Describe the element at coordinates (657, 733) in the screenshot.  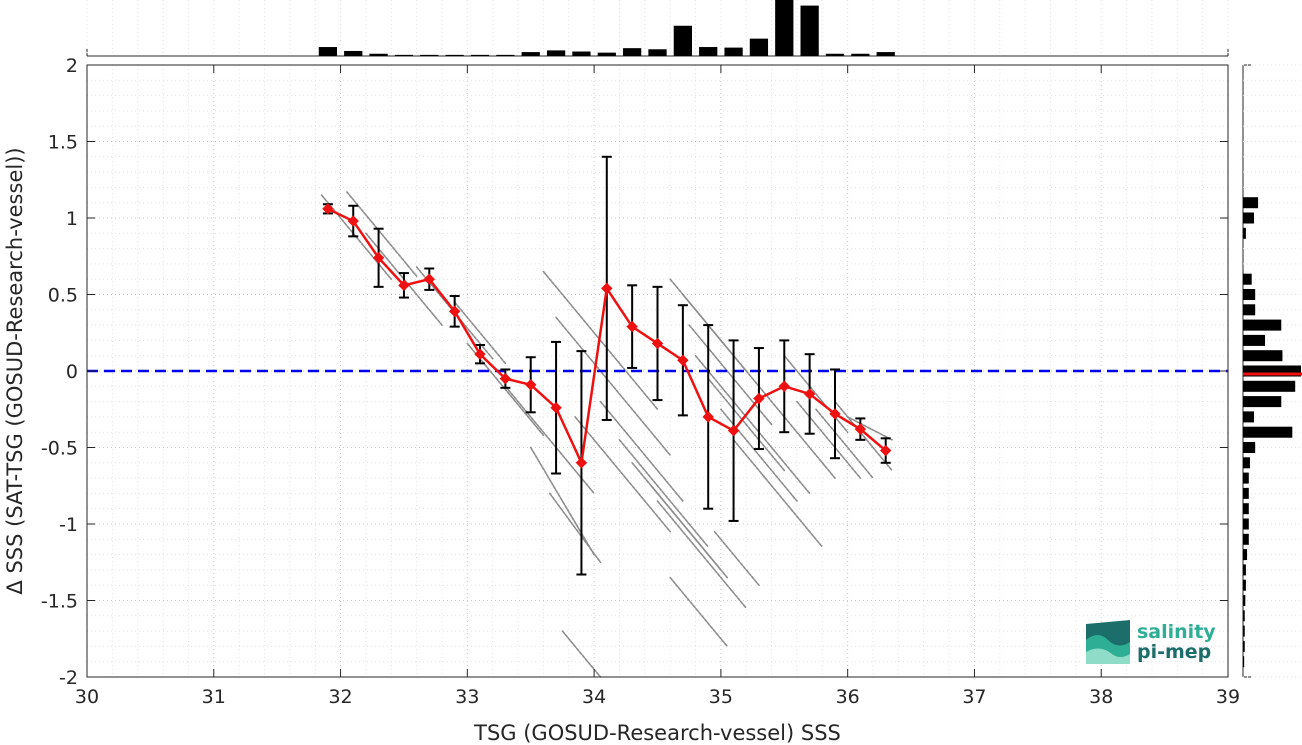
I see `x-axis-title: TSG (GOSUD-Research-vessel) SSS` at that location.